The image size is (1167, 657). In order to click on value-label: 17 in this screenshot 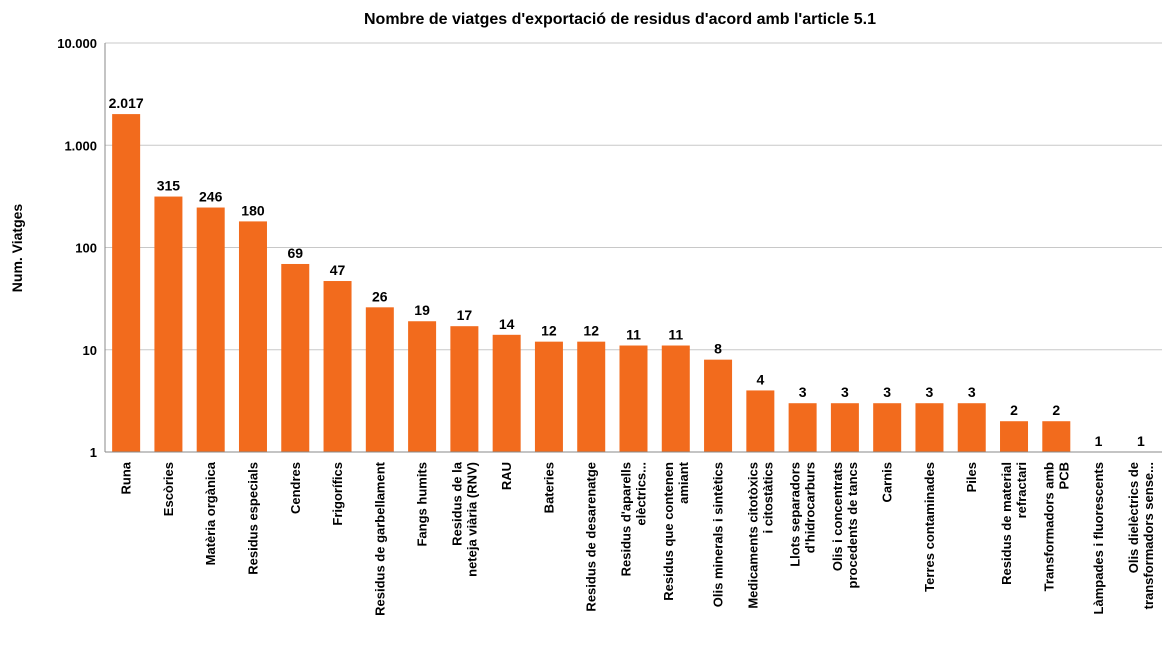, I will do `click(465, 315)`.